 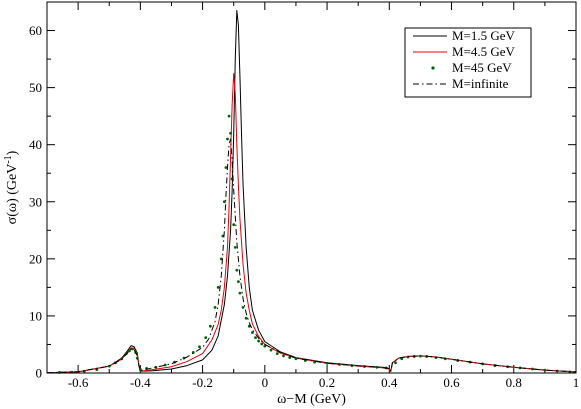 I want to click on legend-item-m-infinite: M=infinite, so click(x=461, y=83).